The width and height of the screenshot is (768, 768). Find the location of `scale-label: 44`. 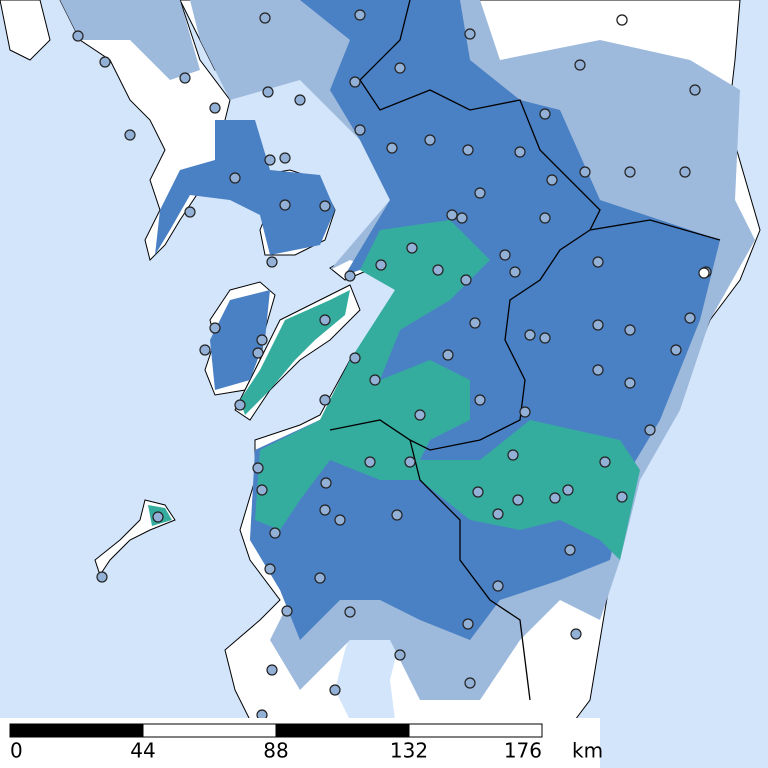

scale-label: 44 is located at coordinates (142, 751).